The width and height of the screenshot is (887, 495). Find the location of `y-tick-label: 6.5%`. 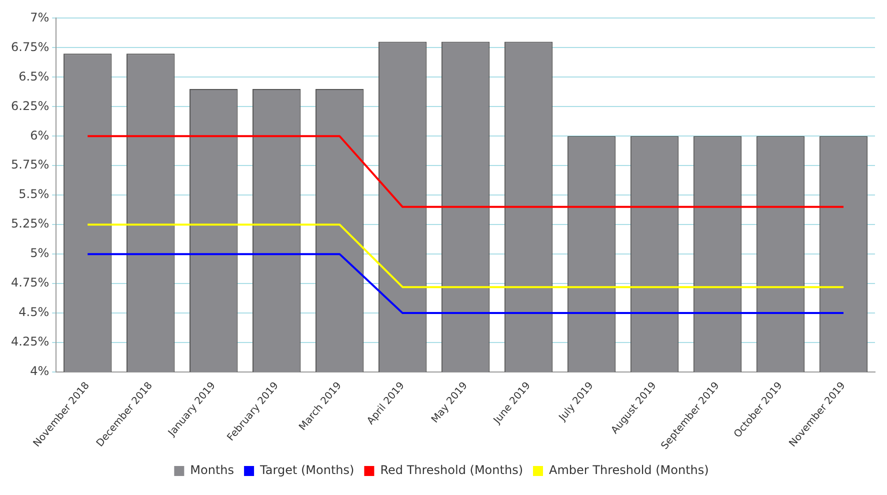

y-tick-label: 6.5% is located at coordinates (34, 76).